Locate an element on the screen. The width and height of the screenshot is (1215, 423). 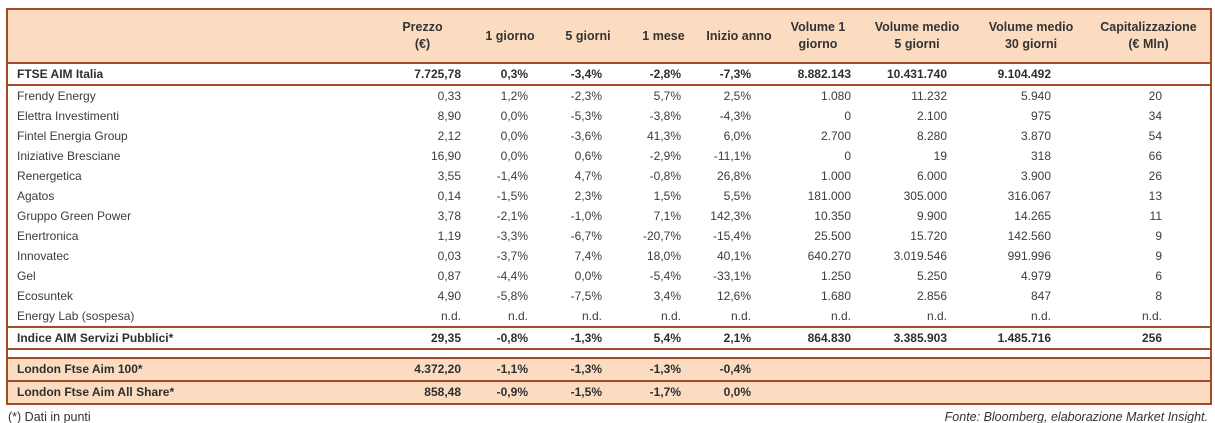
cell: 864.830 is located at coordinates (818, 338).